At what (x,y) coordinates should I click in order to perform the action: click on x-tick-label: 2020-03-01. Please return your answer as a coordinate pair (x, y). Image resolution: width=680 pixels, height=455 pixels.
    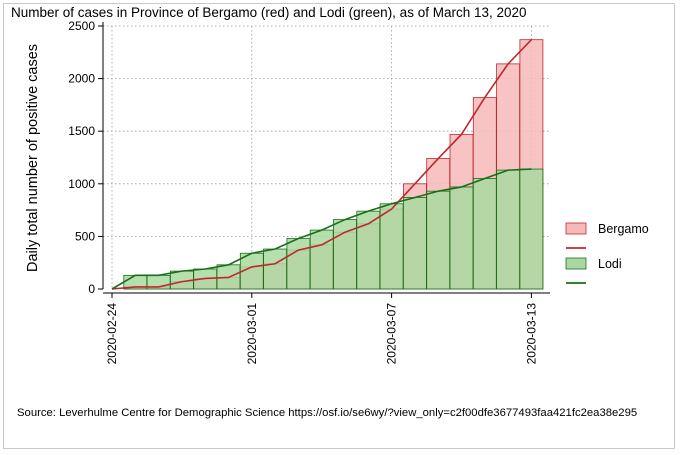
    Looking at the image, I should click on (252, 334).